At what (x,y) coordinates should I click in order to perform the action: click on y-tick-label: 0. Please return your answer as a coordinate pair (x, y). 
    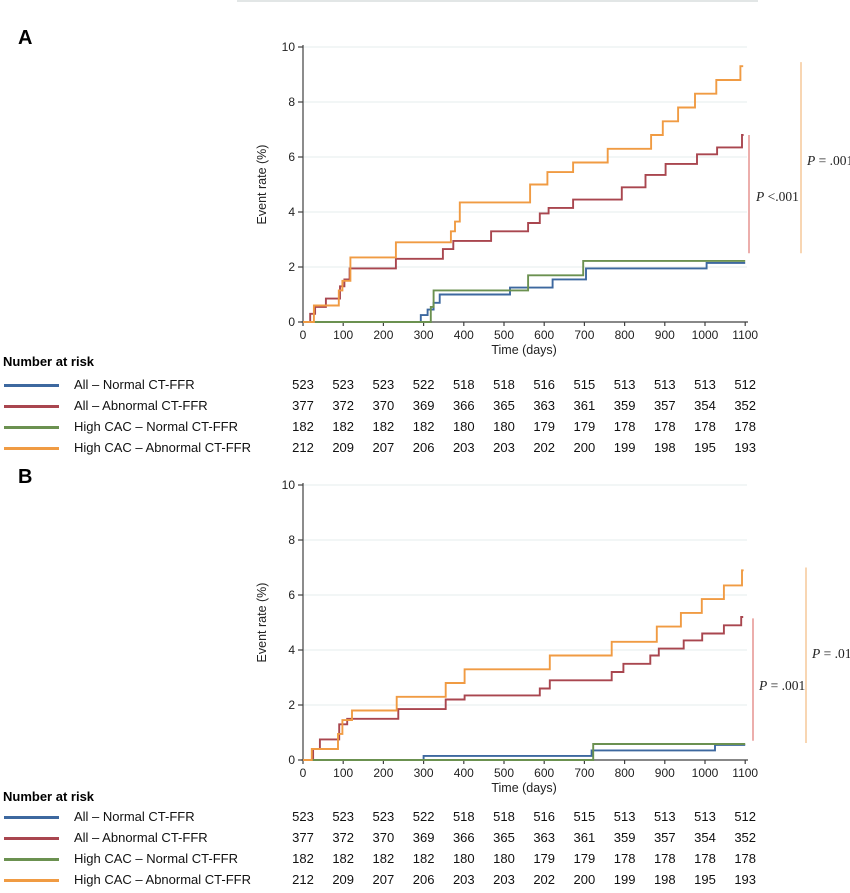
    Looking at the image, I should click on (291, 760).